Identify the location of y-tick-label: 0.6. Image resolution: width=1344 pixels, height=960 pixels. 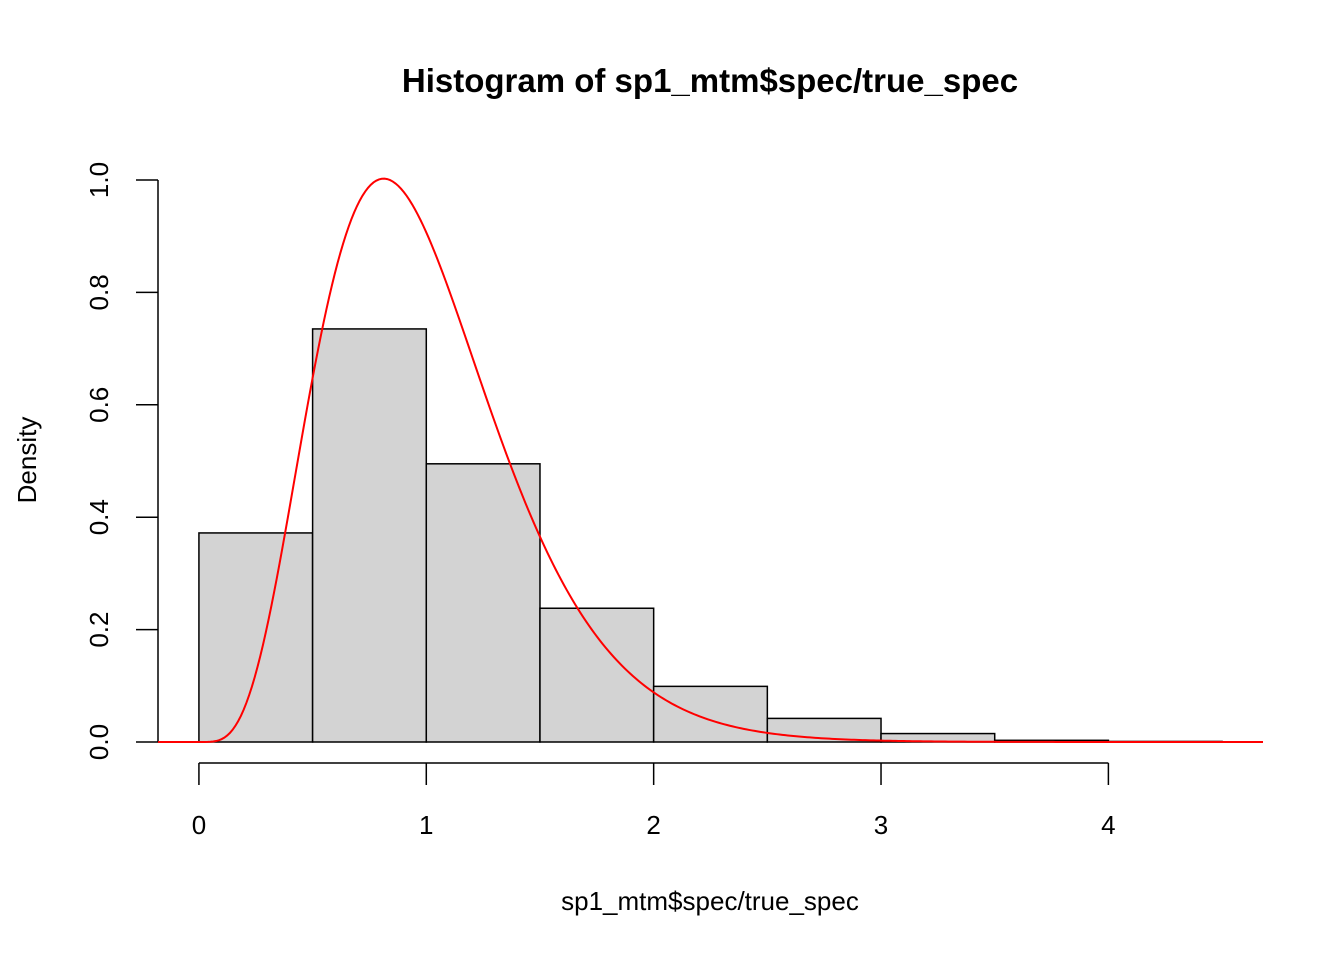
(99, 405).